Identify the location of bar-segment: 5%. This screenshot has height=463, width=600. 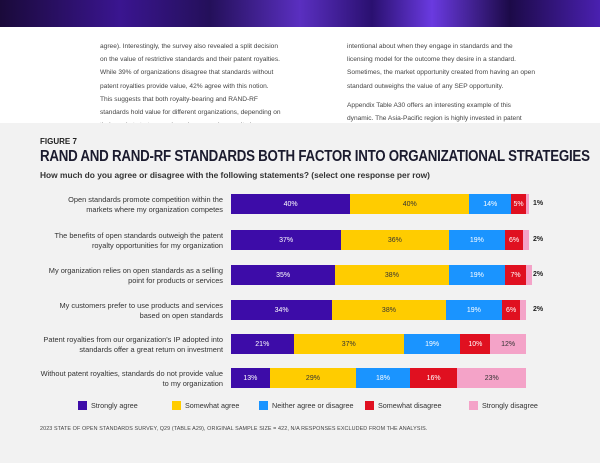
(518, 204).